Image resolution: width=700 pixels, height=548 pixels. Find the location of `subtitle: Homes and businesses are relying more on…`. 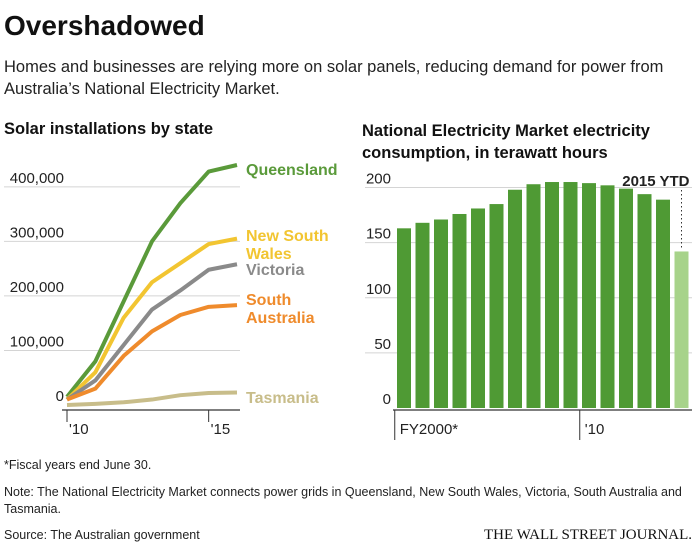

subtitle: Homes and businesses are relying more on… is located at coordinates (334, 78).